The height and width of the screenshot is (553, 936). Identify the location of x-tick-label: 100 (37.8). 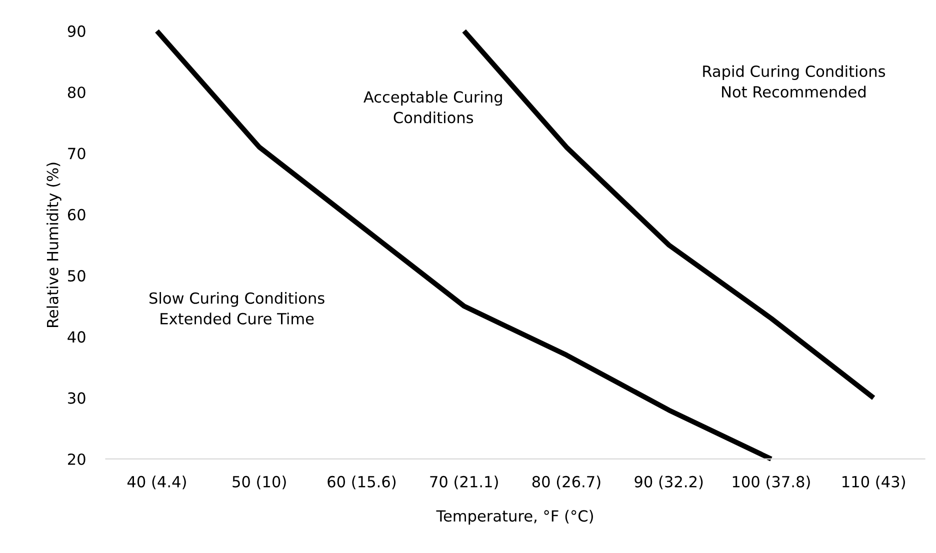
(771, 483).